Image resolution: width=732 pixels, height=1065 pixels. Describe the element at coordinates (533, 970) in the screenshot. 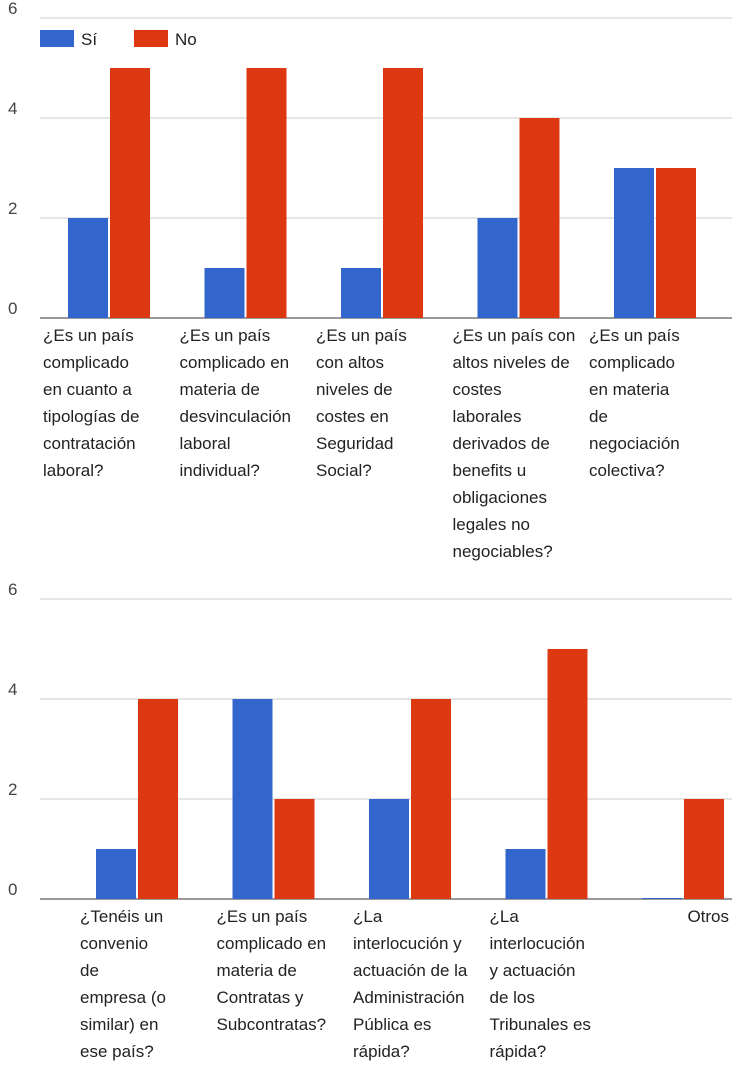

I see `chart2-category-label: y actuación` at that location.